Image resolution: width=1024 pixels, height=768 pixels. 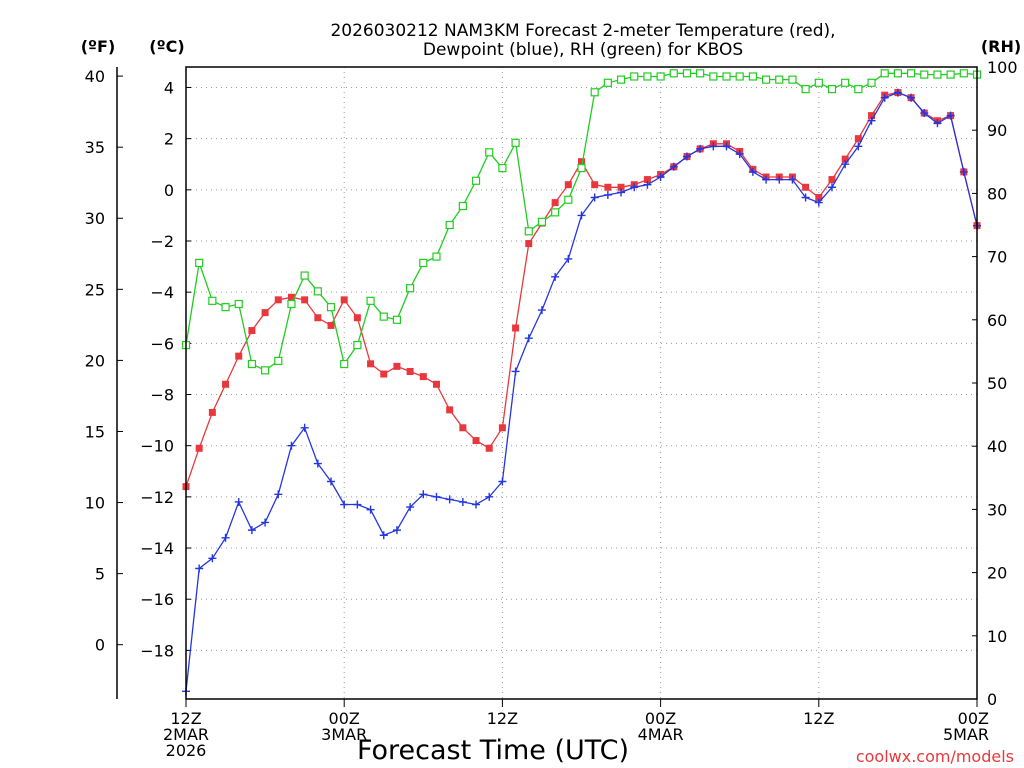 What do you see at coordinates (997, 193) in the screenshot?
I see `rh-tick-label: 80` at bounding box center [997, 193].